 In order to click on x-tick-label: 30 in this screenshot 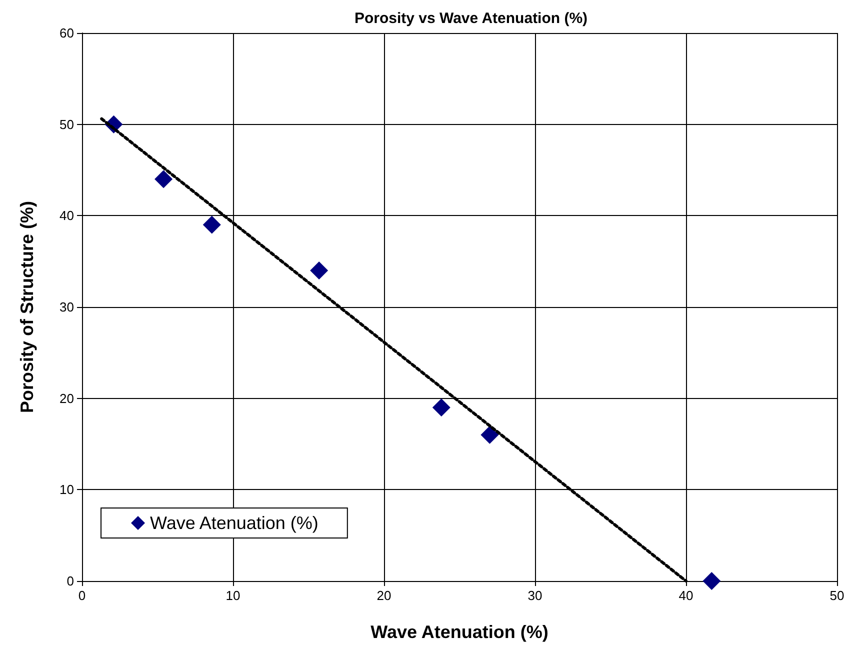, I will do `click(535, 595)`.